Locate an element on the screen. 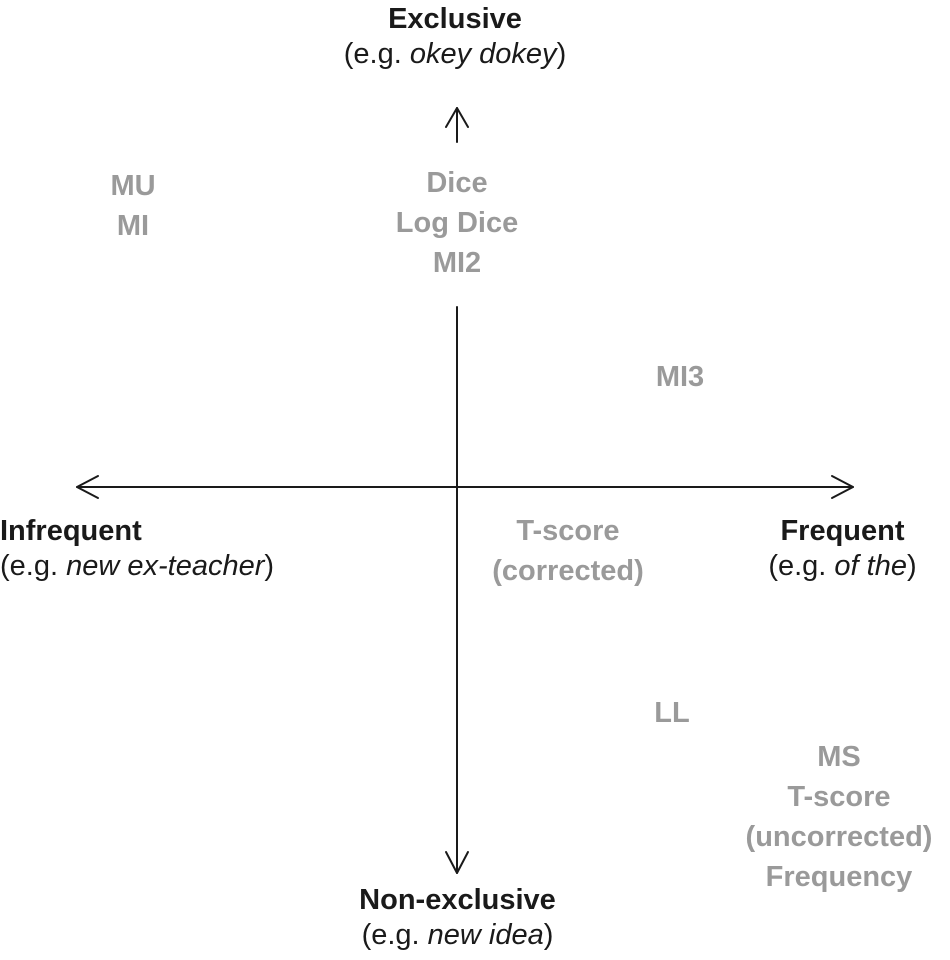  pole-right: Frequent (e.g. of the) is located at coordinates (842, 549).